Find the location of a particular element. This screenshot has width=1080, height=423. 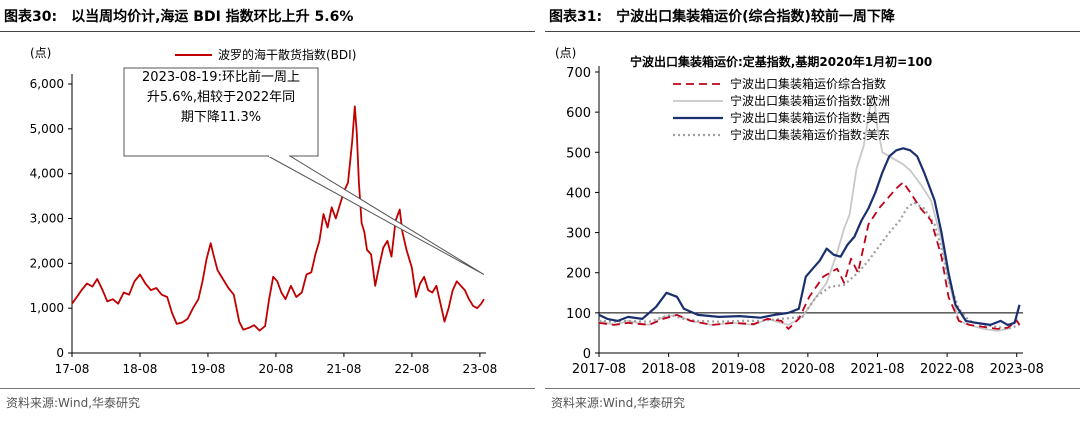

y-tick-label: 4,000 is located at coordinates (47, 174).